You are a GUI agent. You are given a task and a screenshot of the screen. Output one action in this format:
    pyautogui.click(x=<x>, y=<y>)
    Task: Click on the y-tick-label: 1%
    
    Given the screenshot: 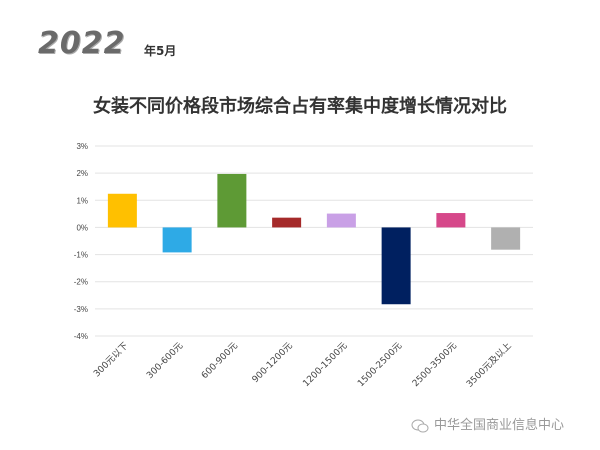 What is the action you would take?
    pyautogui.click(x=82, y=200)
    